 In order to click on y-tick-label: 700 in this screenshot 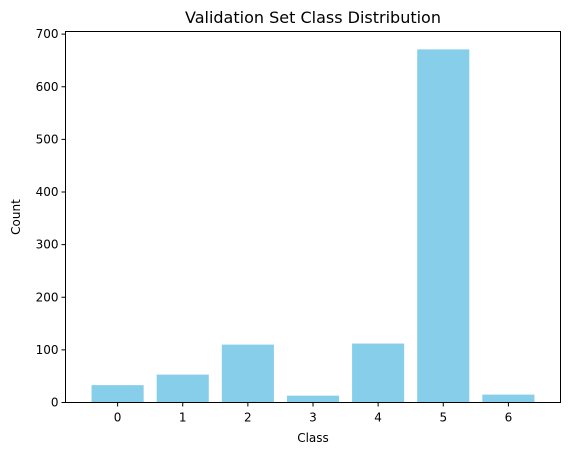, I will do `click(47, 34)`.